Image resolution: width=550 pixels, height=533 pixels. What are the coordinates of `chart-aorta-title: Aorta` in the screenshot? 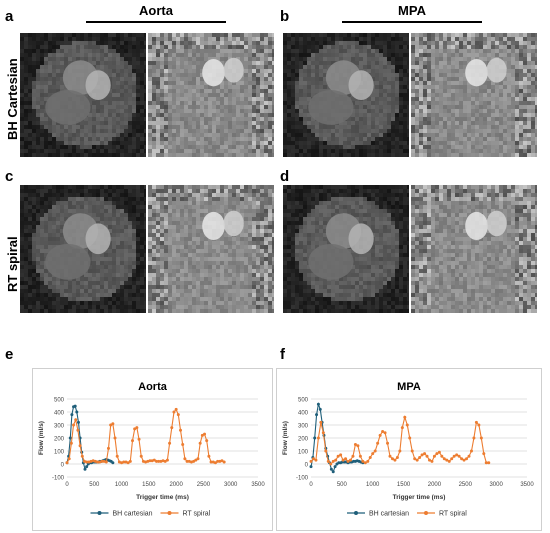 It's located at (152, 387).